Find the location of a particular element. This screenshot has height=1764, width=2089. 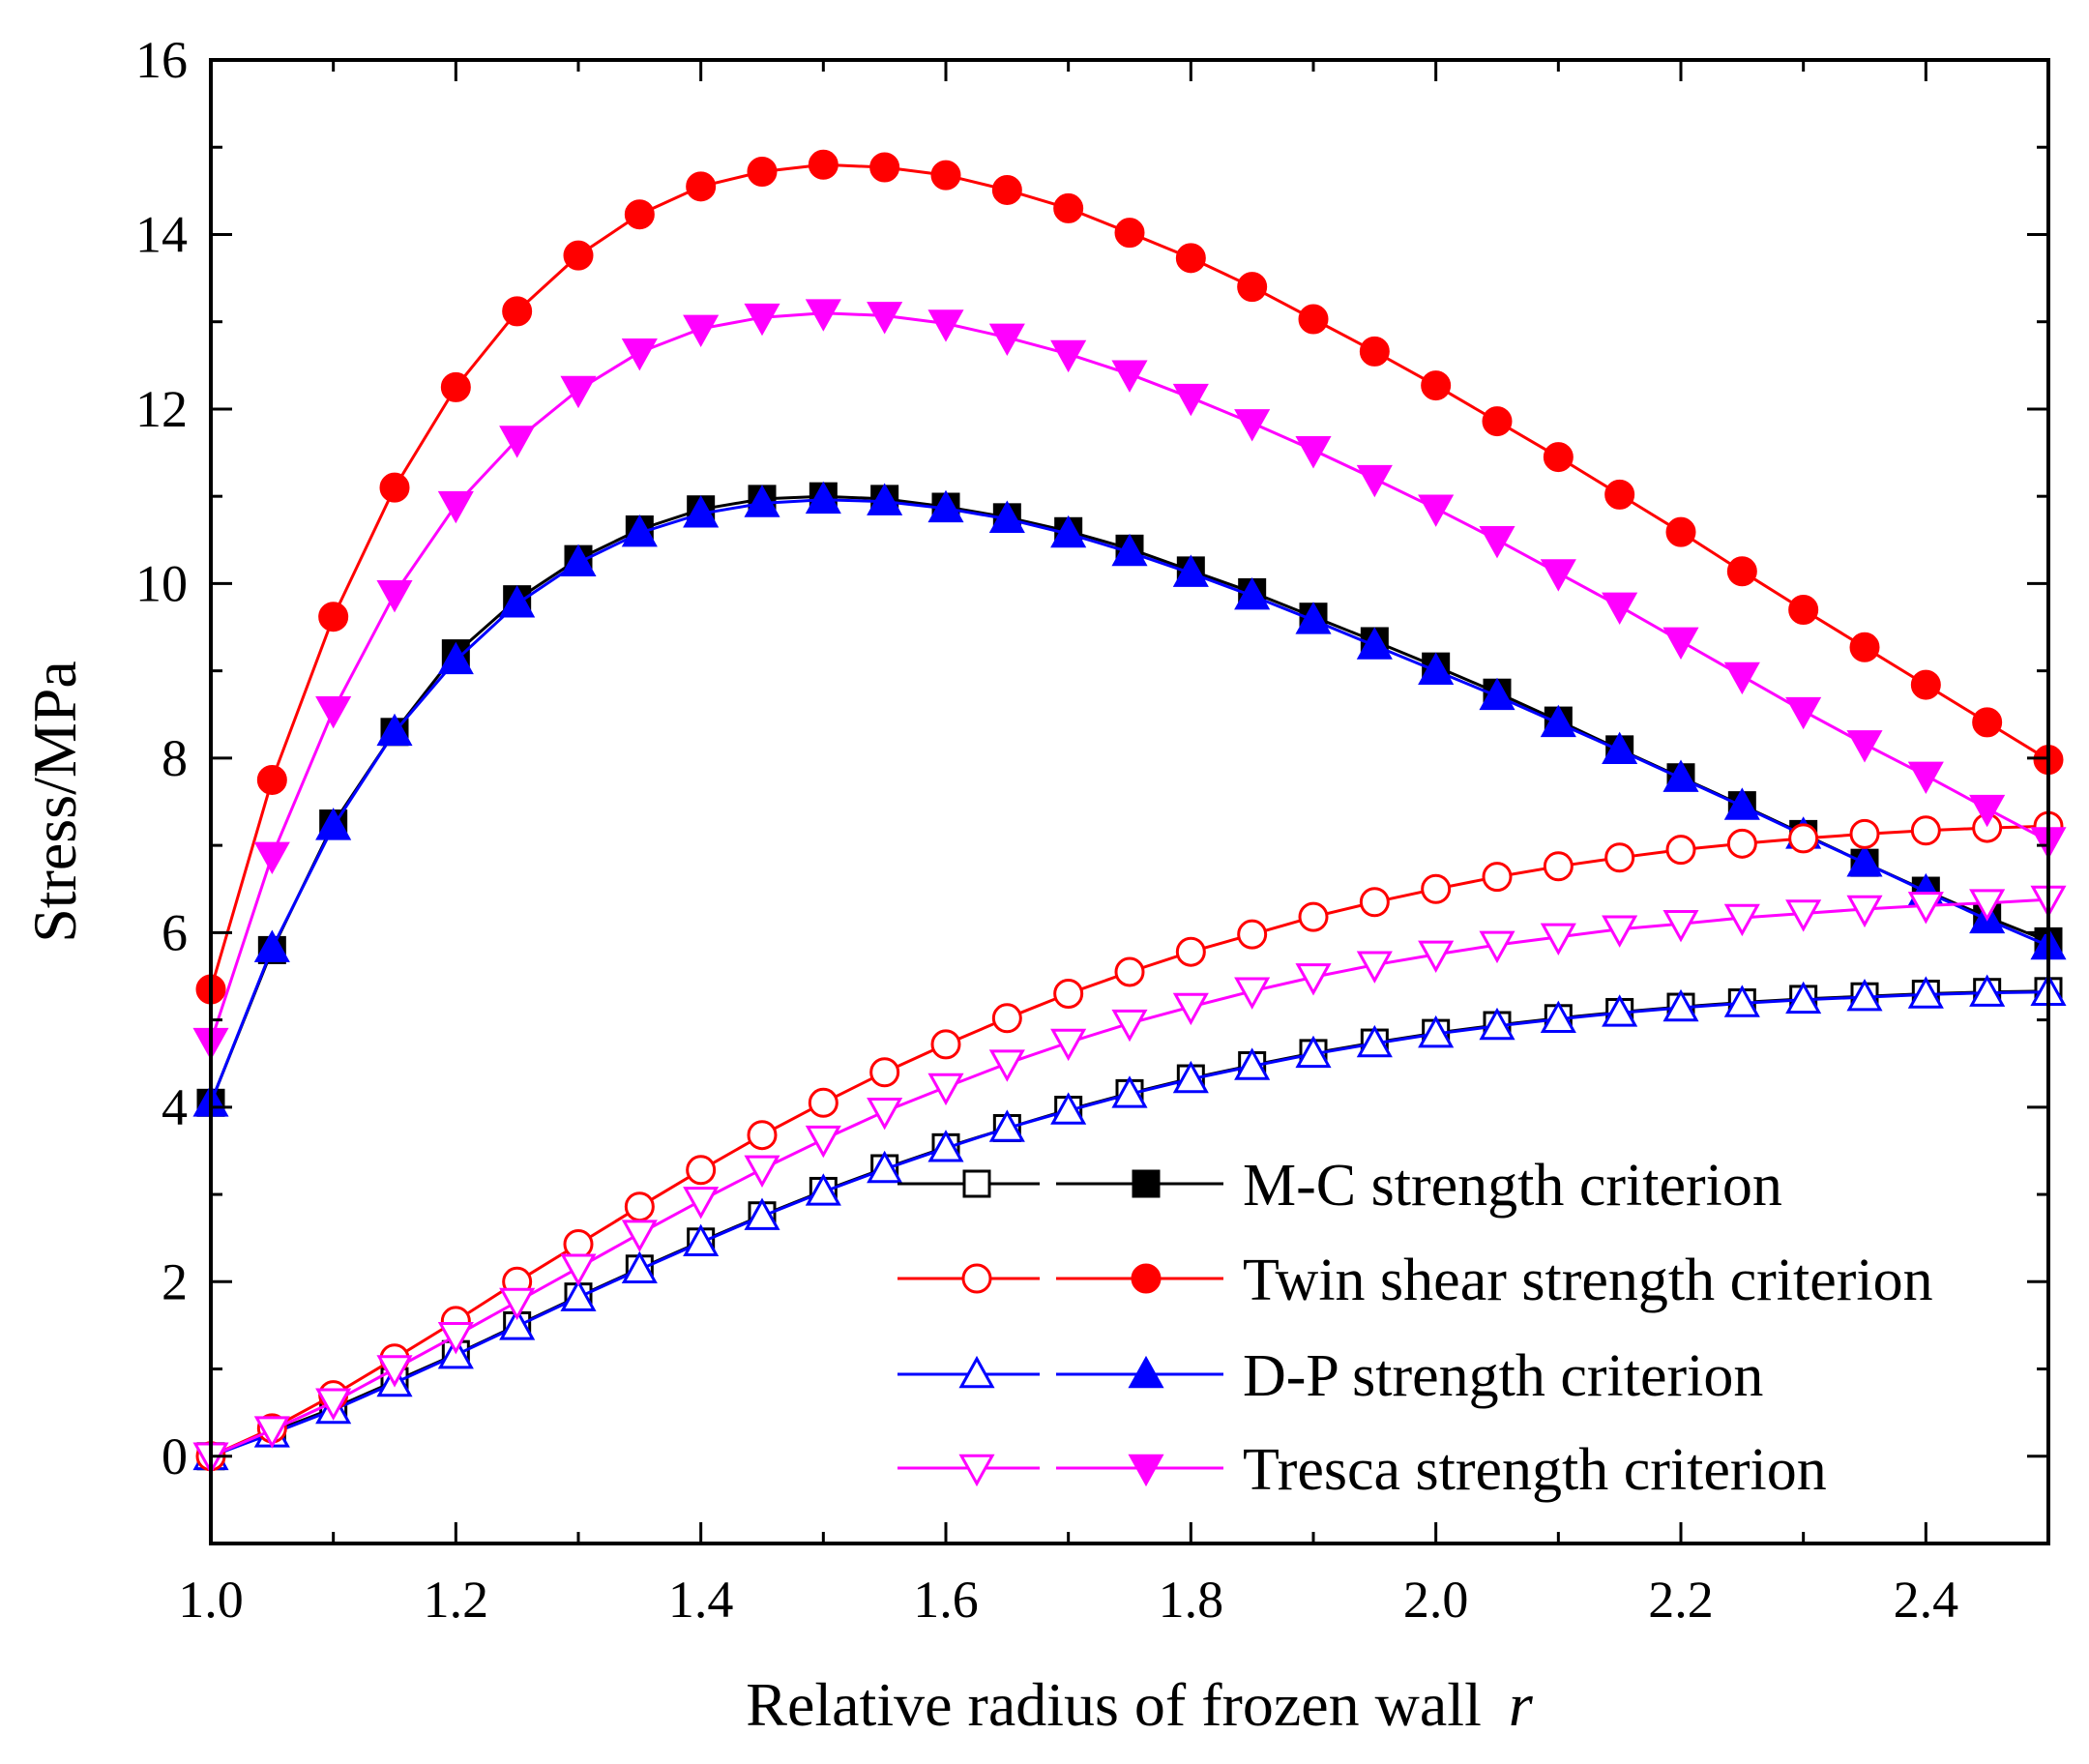

y-tick-label: 2 is located at coordinates (175, 1281).